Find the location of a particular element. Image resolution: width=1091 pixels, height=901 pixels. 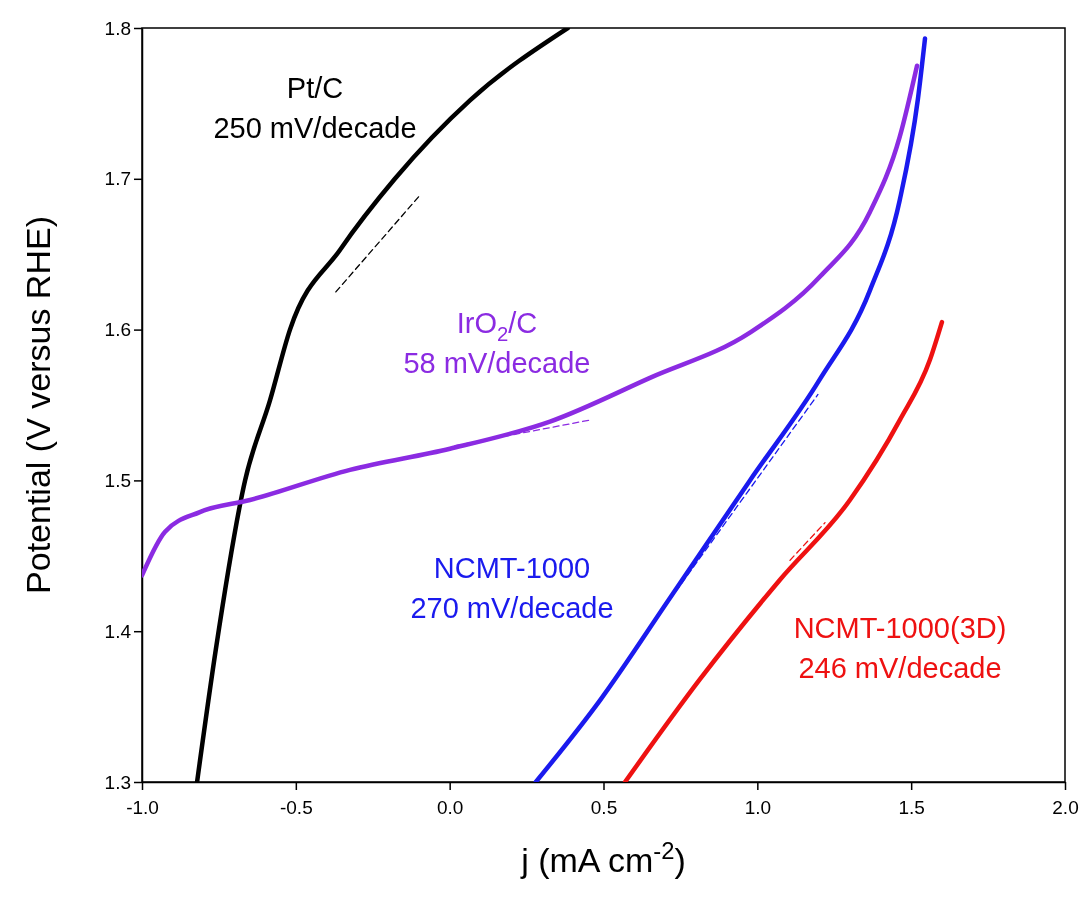

x-tick-label: 1.5 is located at coordinates (911, 807).